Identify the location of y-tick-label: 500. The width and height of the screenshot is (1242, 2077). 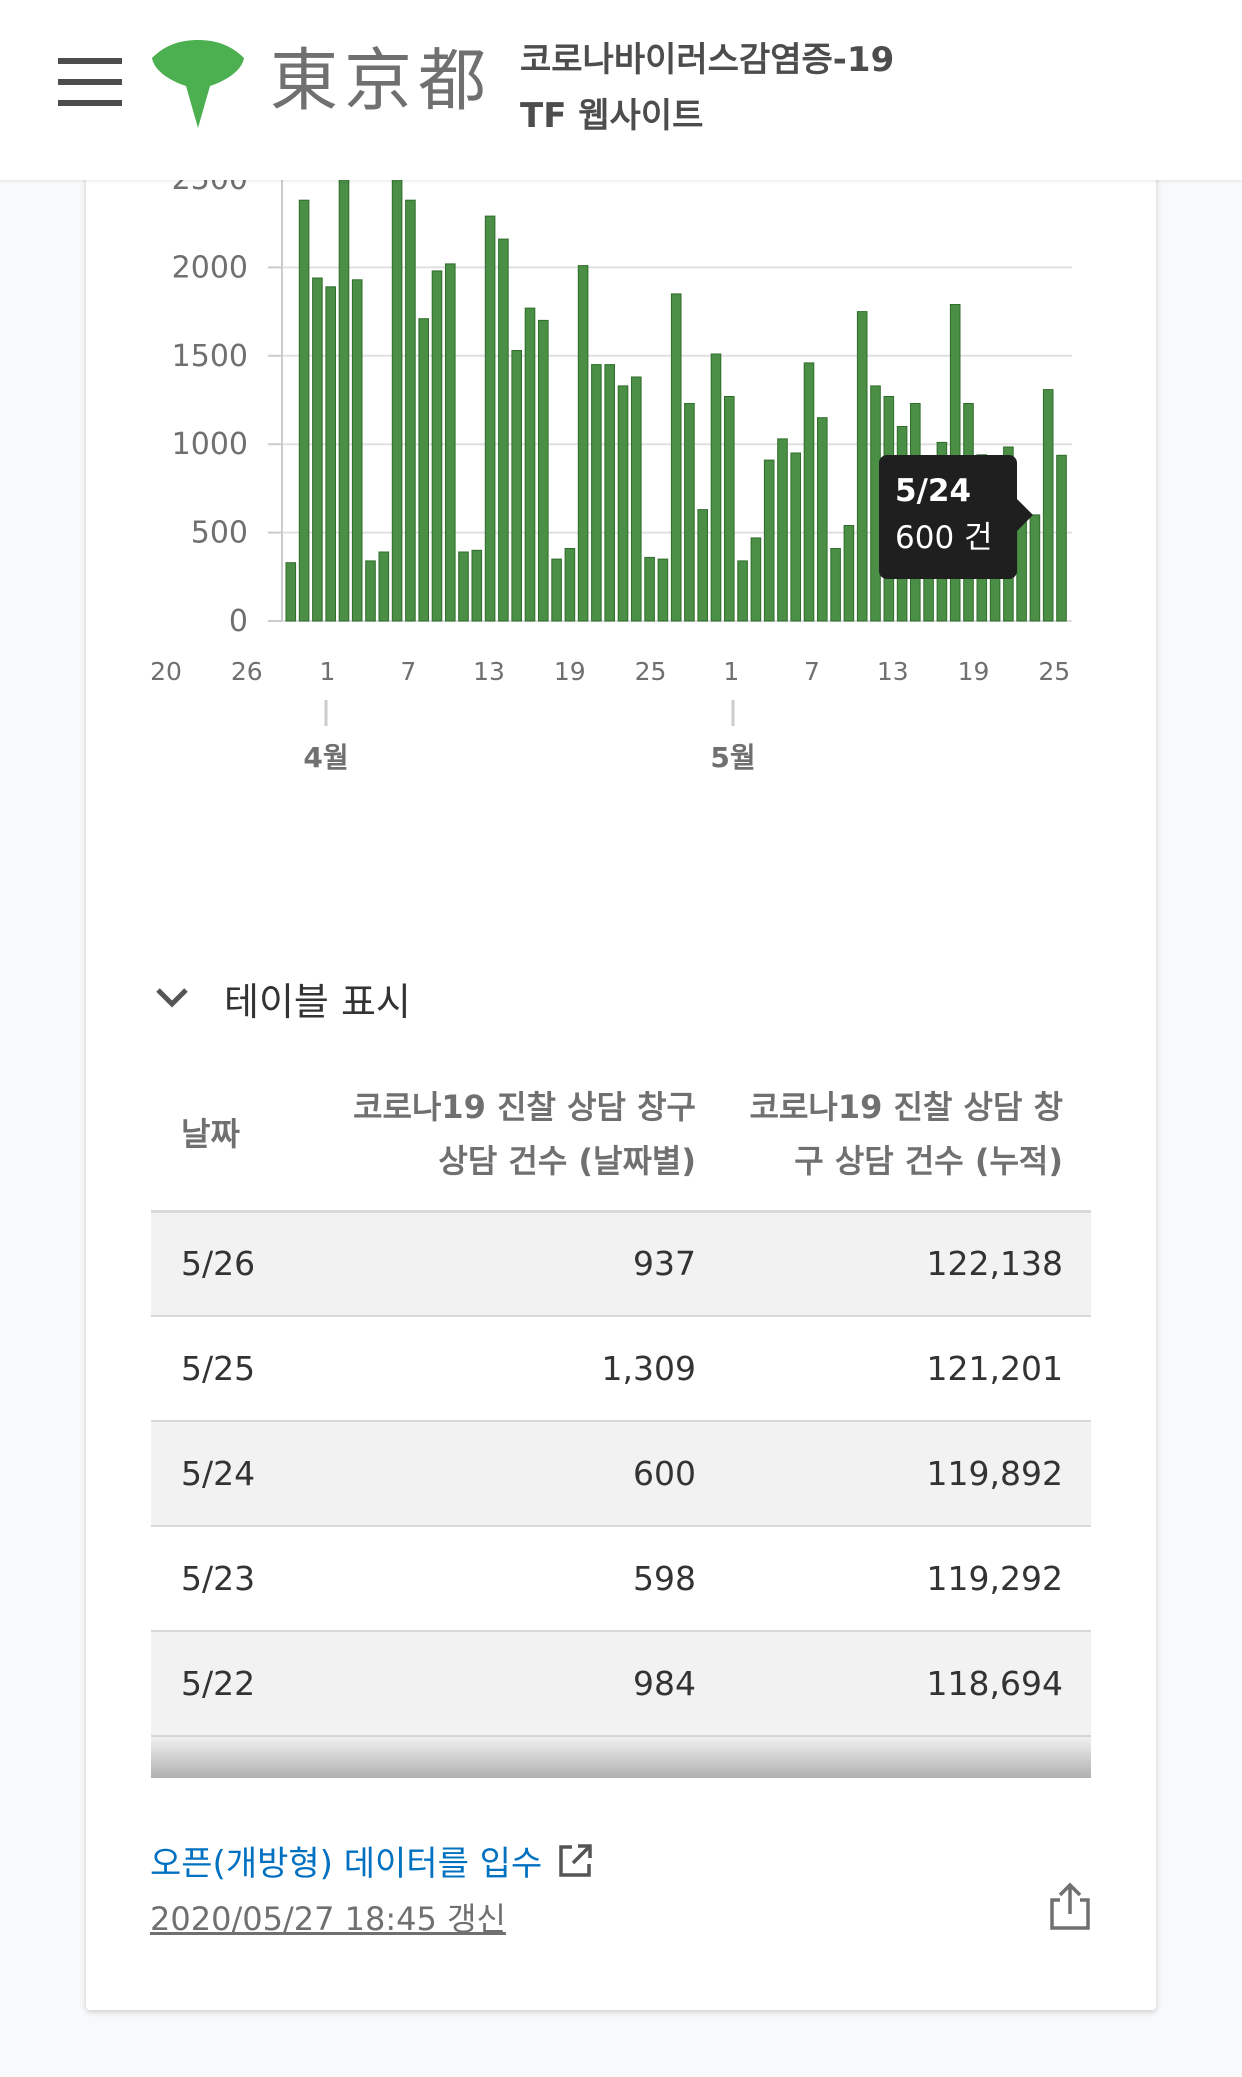
(219, 533).